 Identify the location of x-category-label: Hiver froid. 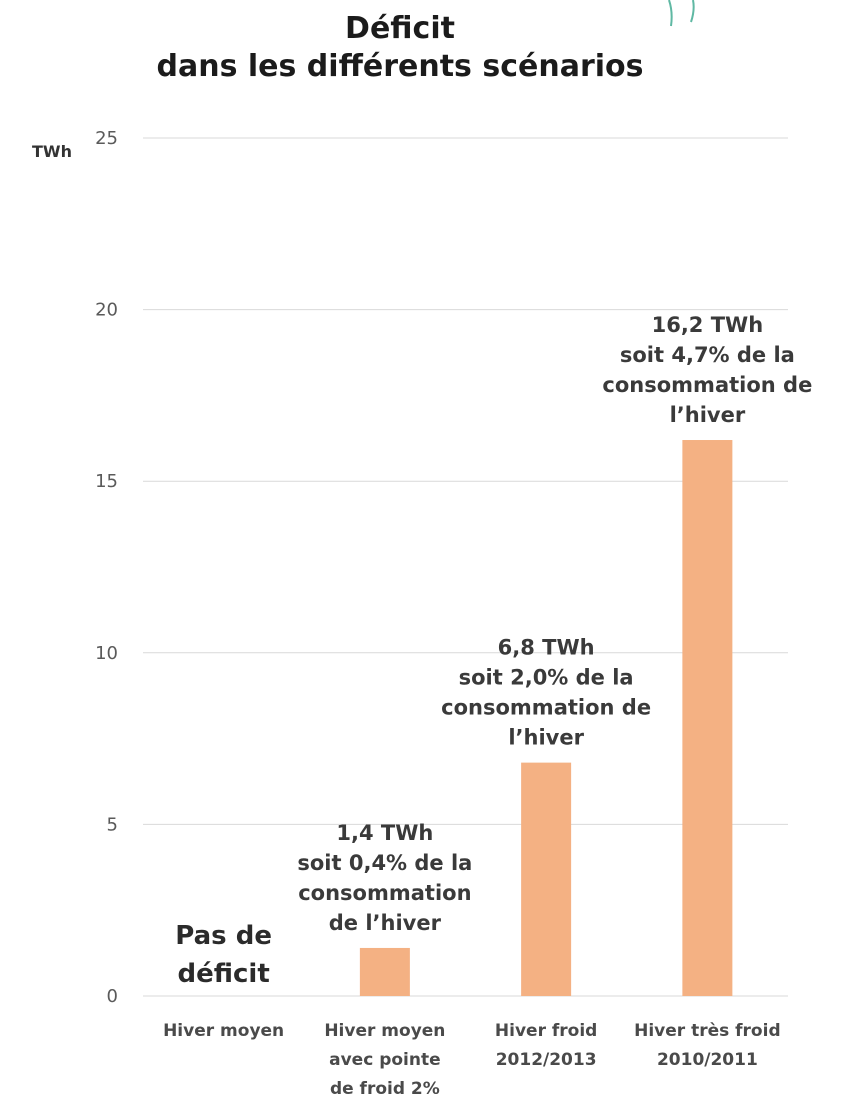
(546, 1031).